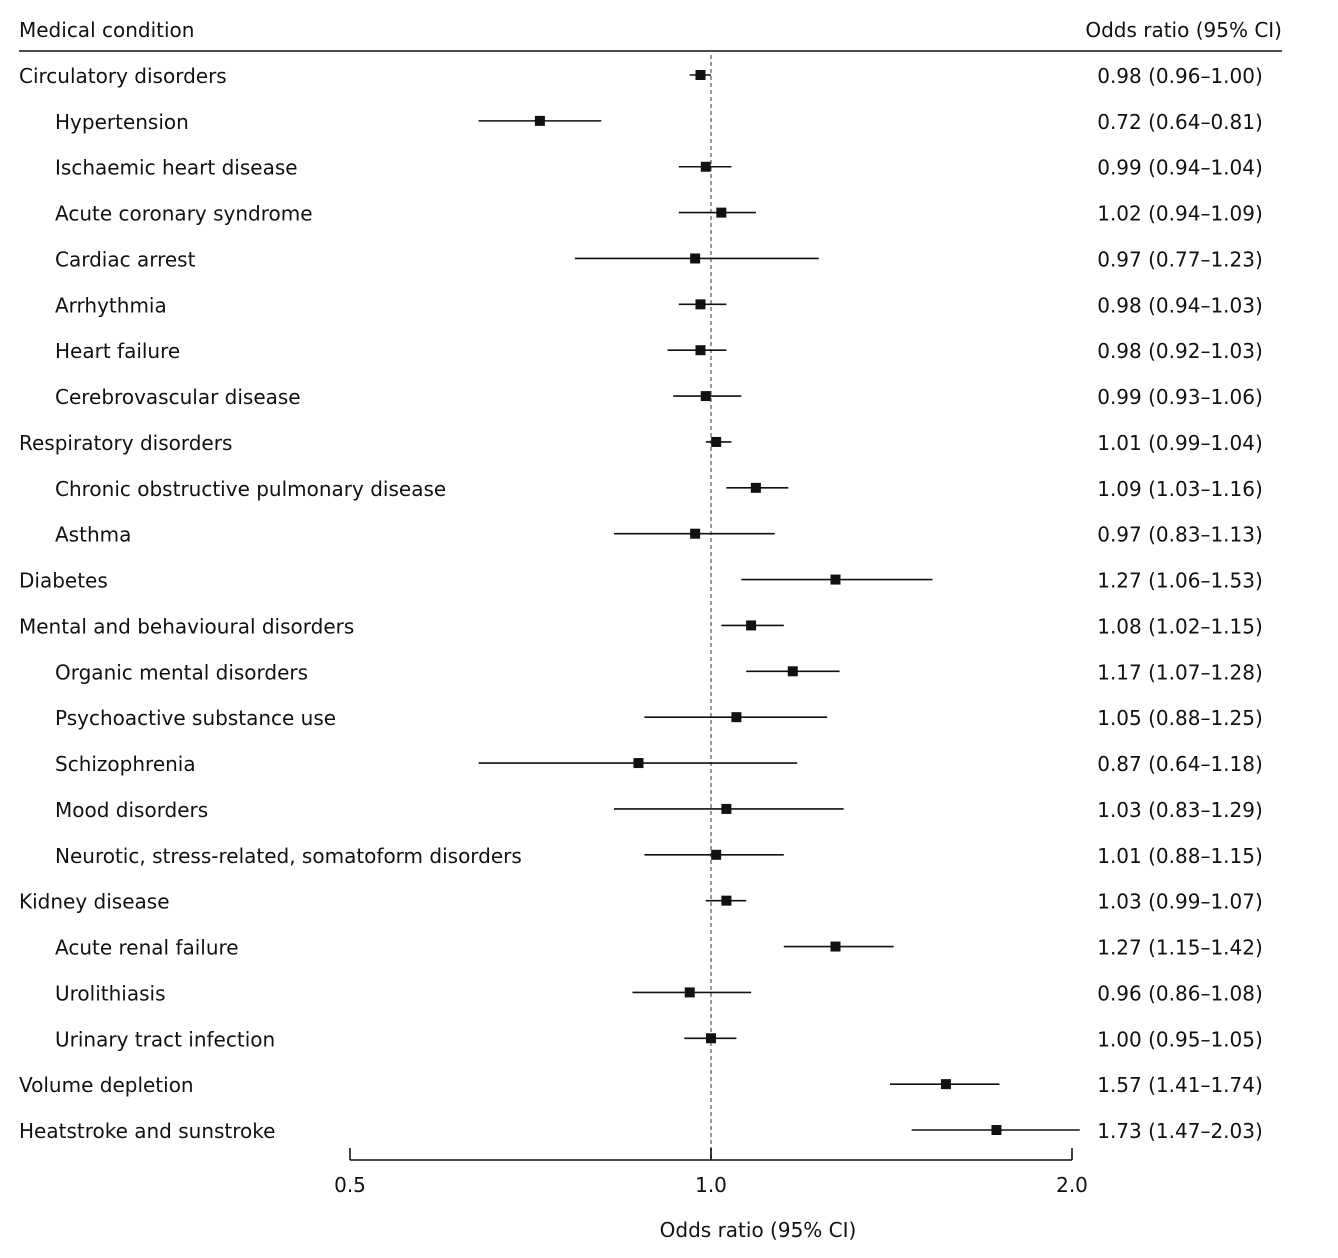 The height and width of the screenshot is (1258, 1338). I want to click on or-ci-value: 0.96 (0.86–1.08), so click(1180, 993).